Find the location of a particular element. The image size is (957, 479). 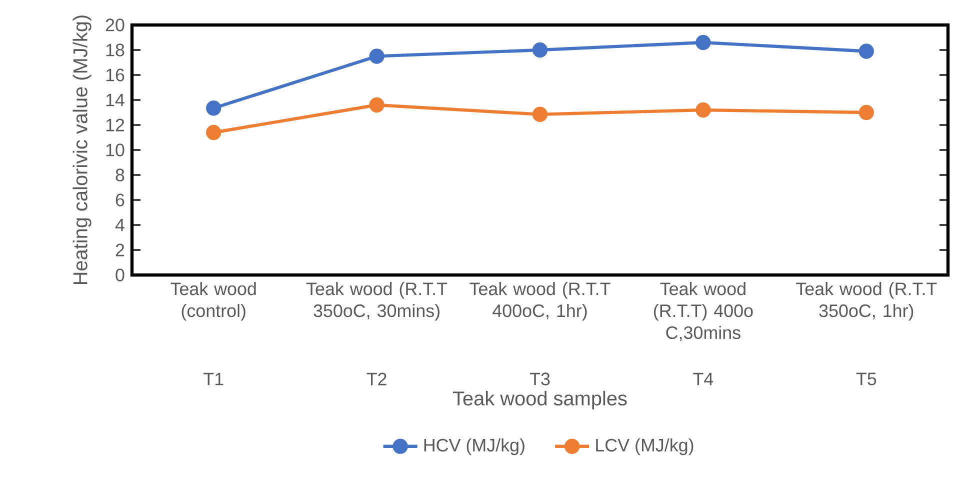

legend-label: HCV (MJ/kg) is located at coordinates (474, 447).